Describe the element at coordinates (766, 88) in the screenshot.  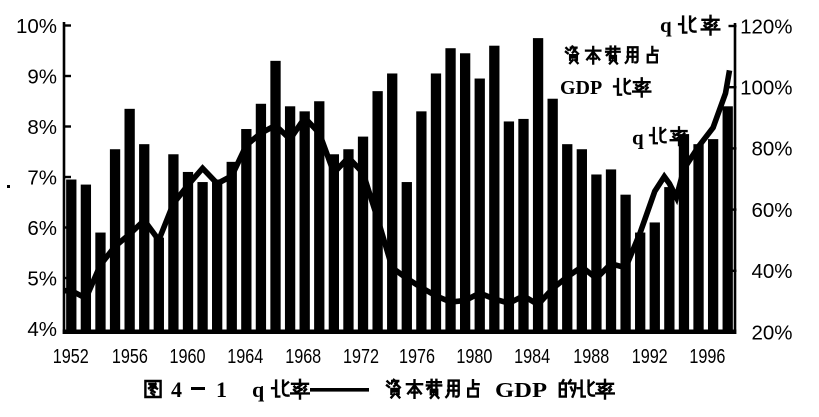
I see `svg-text: 100%` at that location.